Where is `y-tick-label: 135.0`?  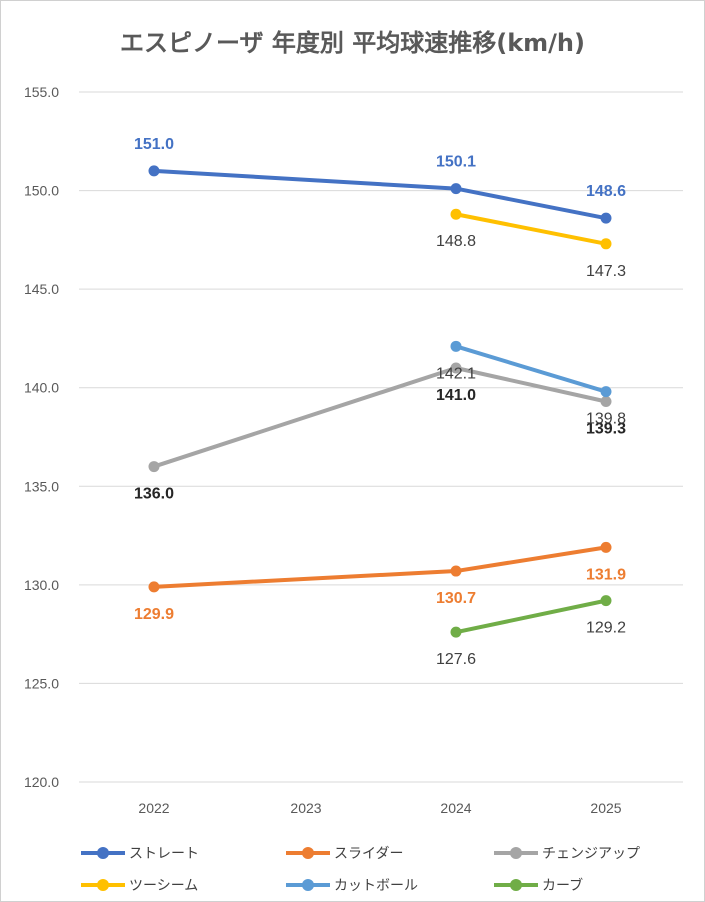
y-tick-label: 135.0 is located at coordinates (41, 486).